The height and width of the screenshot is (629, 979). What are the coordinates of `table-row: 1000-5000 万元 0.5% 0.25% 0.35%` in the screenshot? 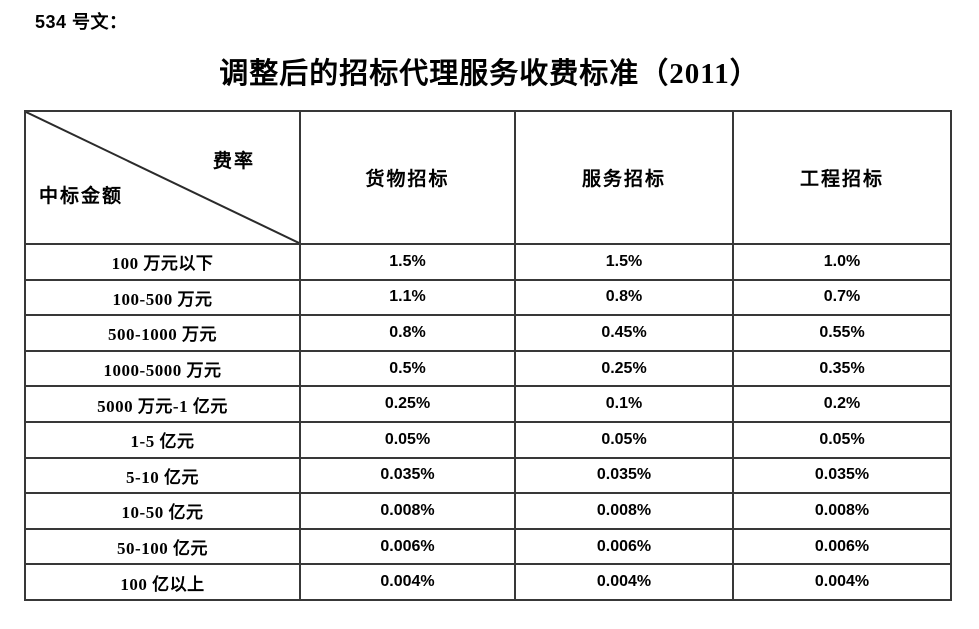 It's located at (488, 368).